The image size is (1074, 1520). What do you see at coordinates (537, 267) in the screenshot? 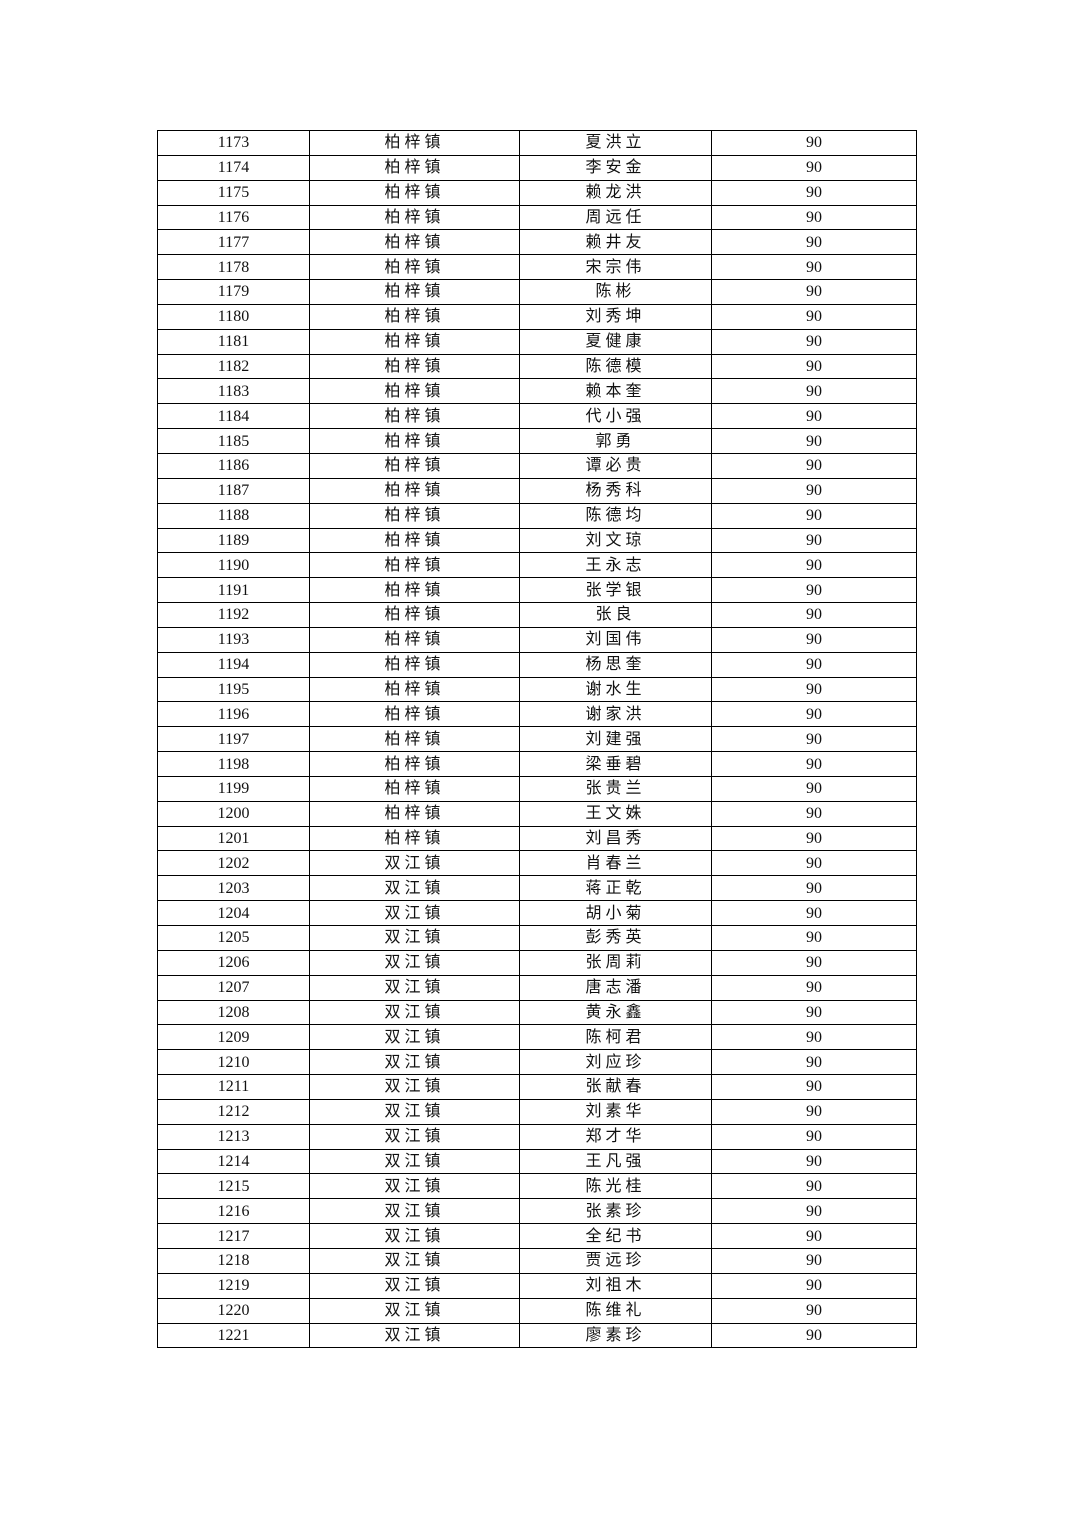
I see `table-row: 1178 柏梓镇 宋宗伟 90` at bounding box center [537, 267].